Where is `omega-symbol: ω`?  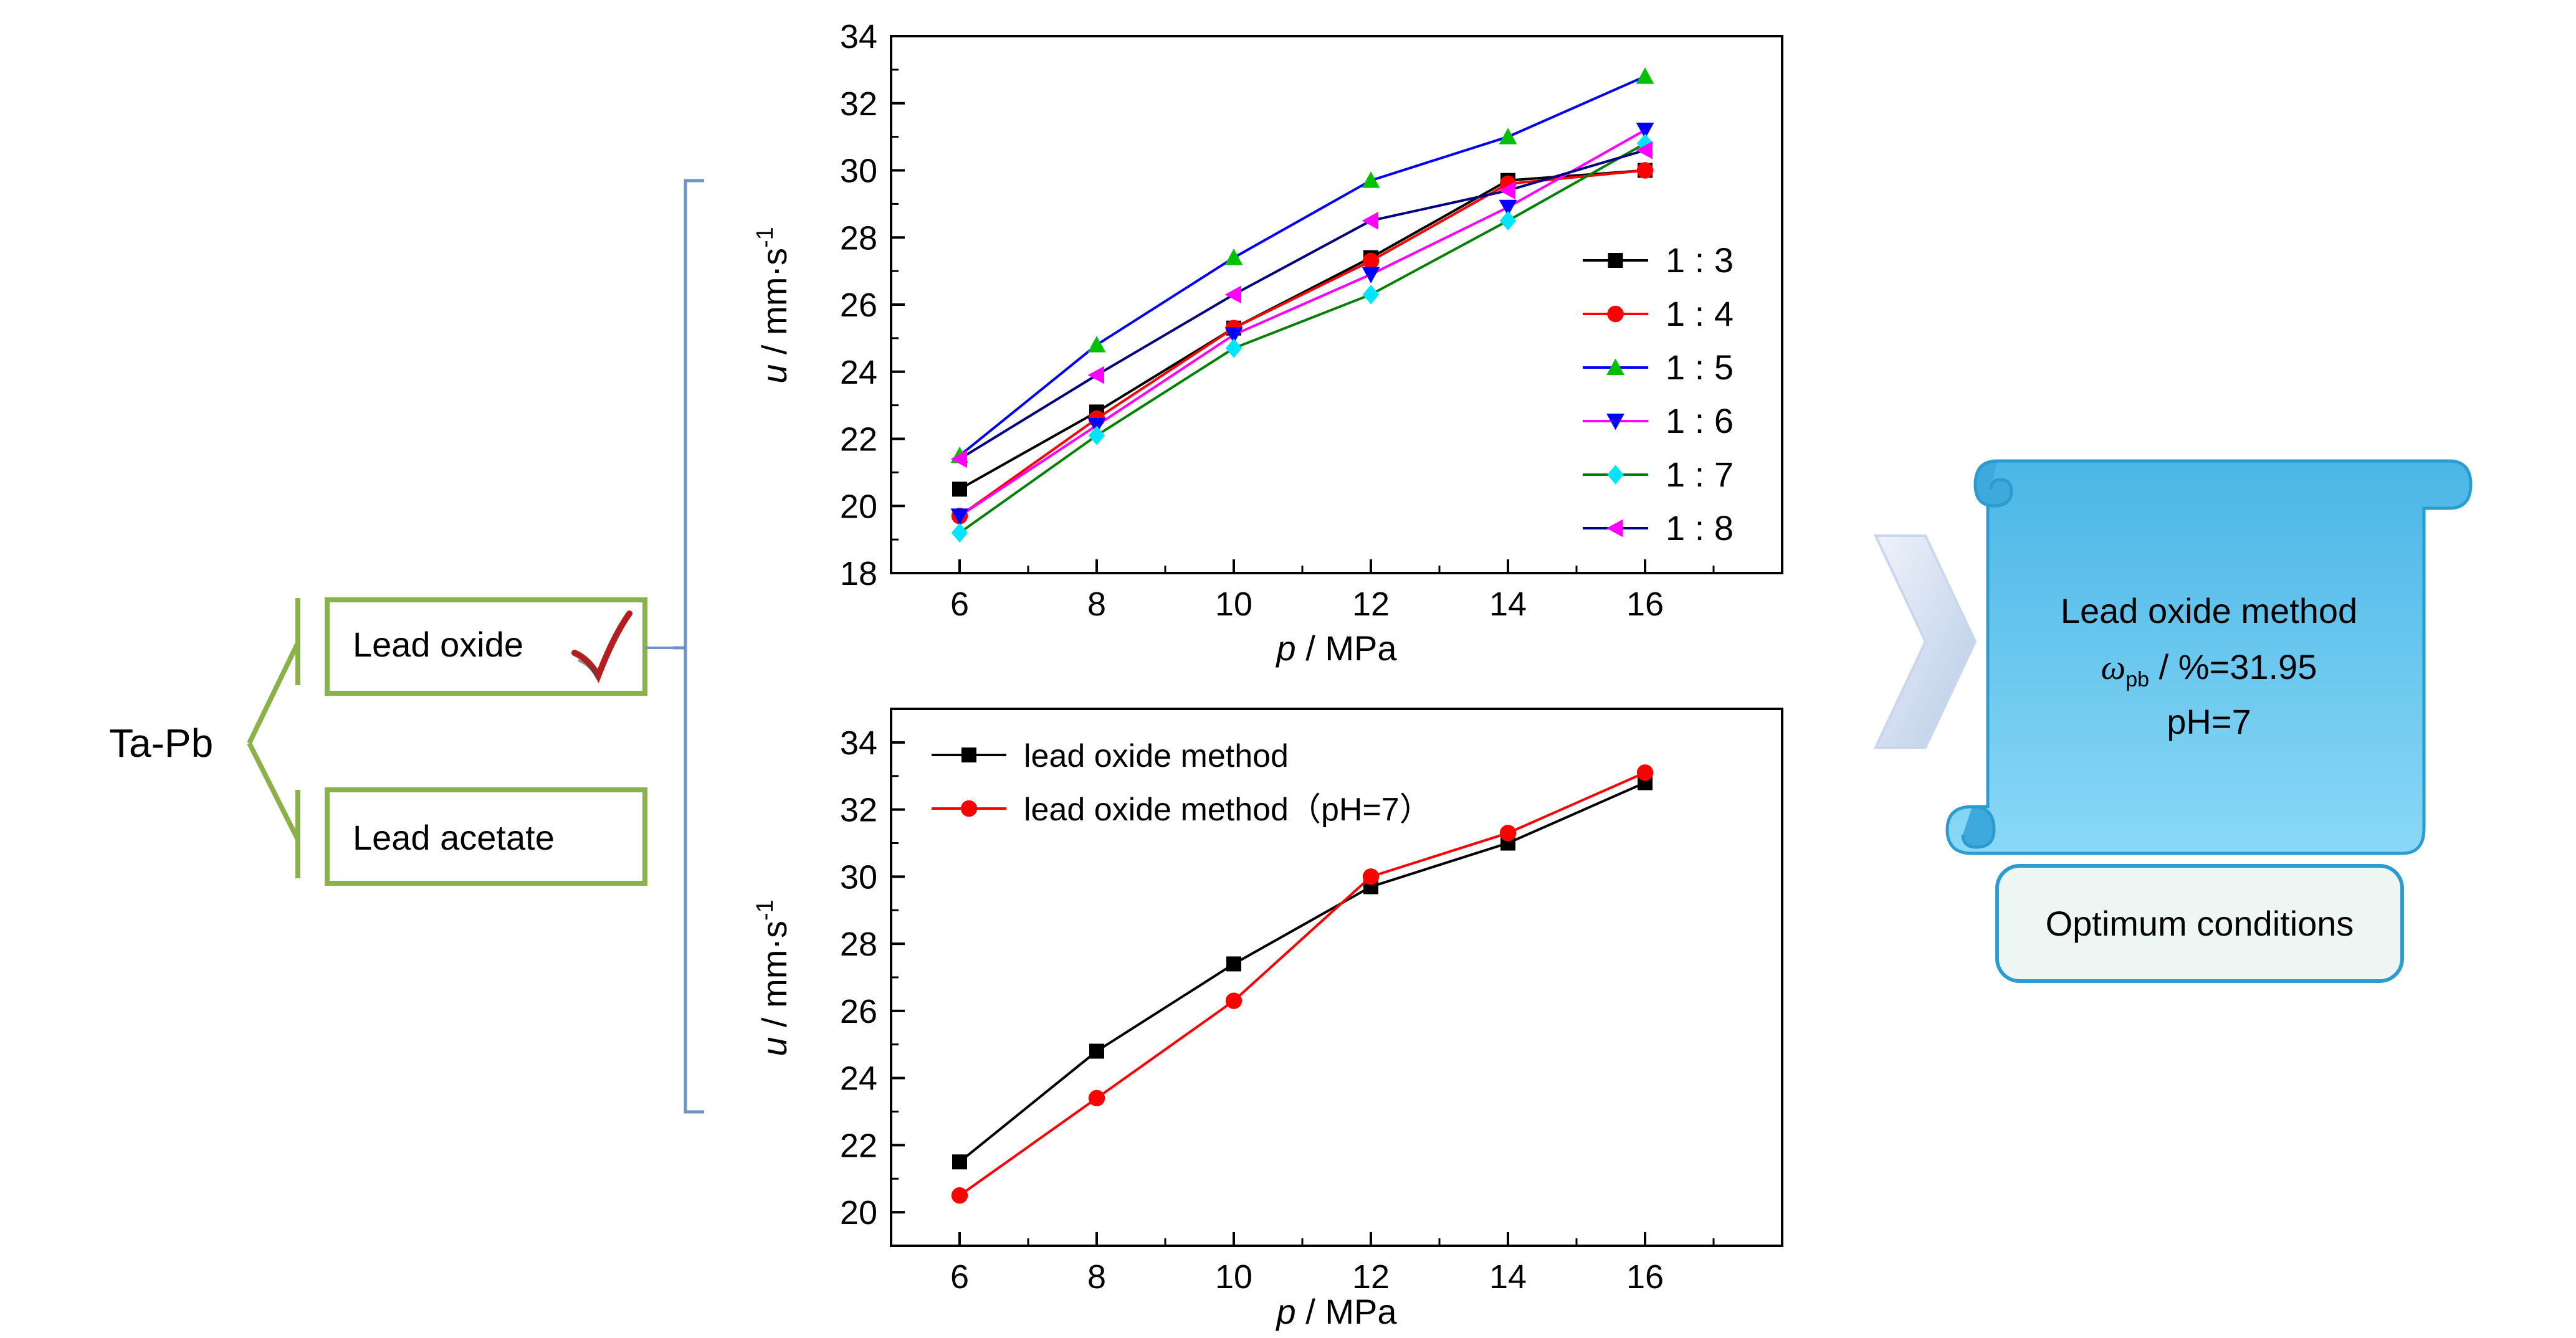
omega-symbol: ω is located at coordinates (2114, 667).